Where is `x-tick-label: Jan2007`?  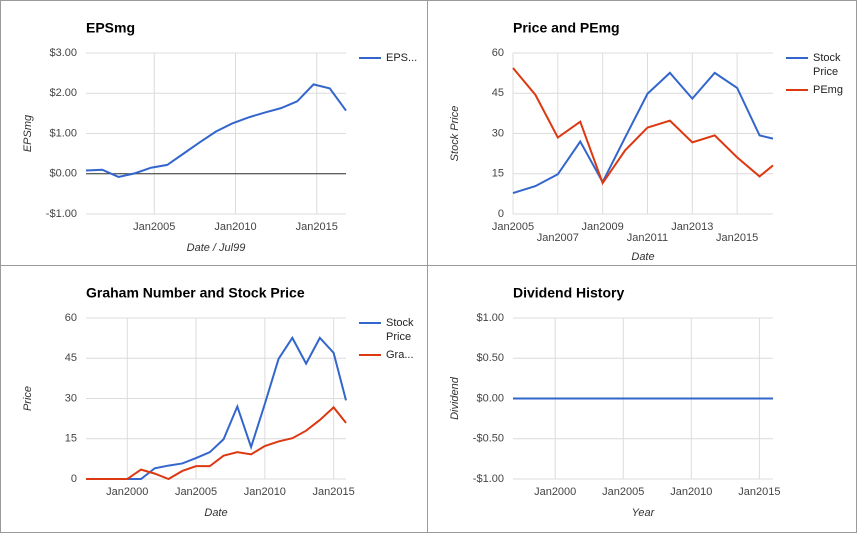
x-tick-label: Jan2007 is located at coordinates (558, 238).